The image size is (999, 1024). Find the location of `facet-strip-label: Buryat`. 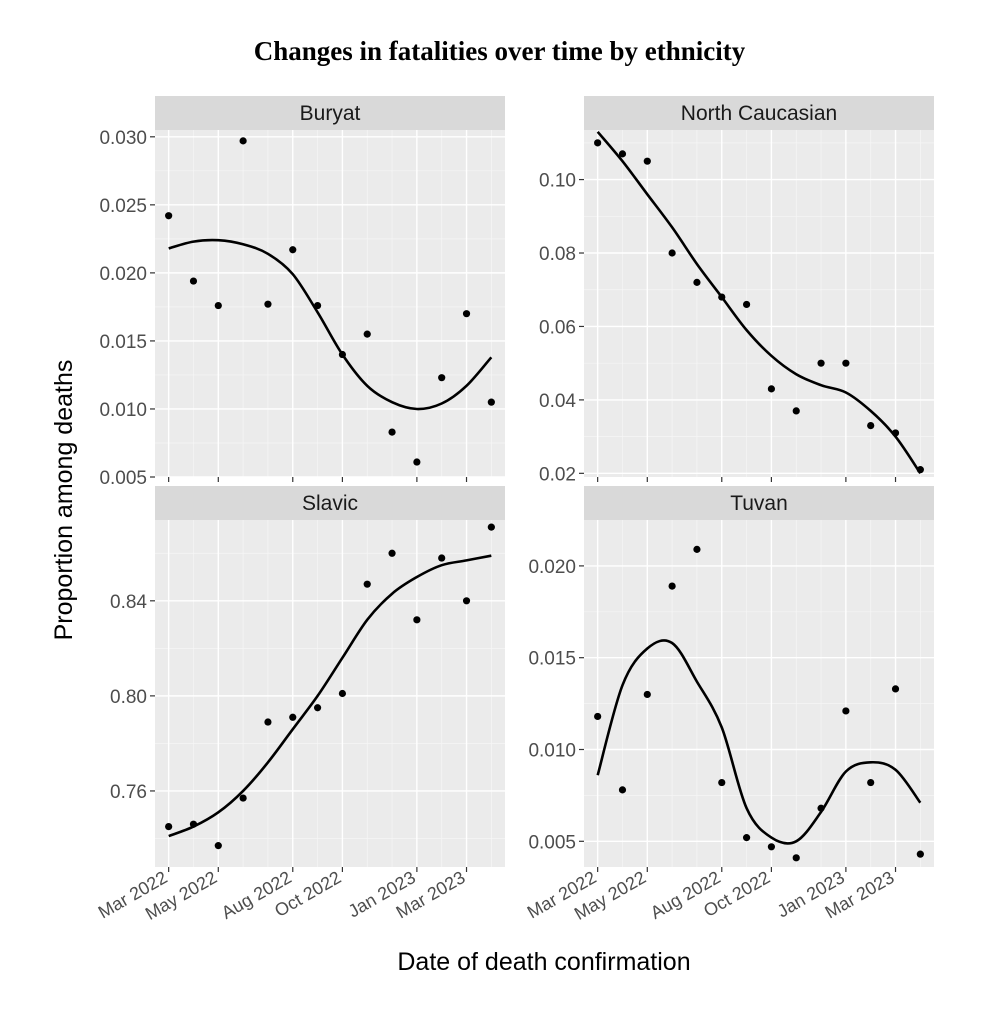

facet-strip-label: Buryat is located at coordinates (330, 113).